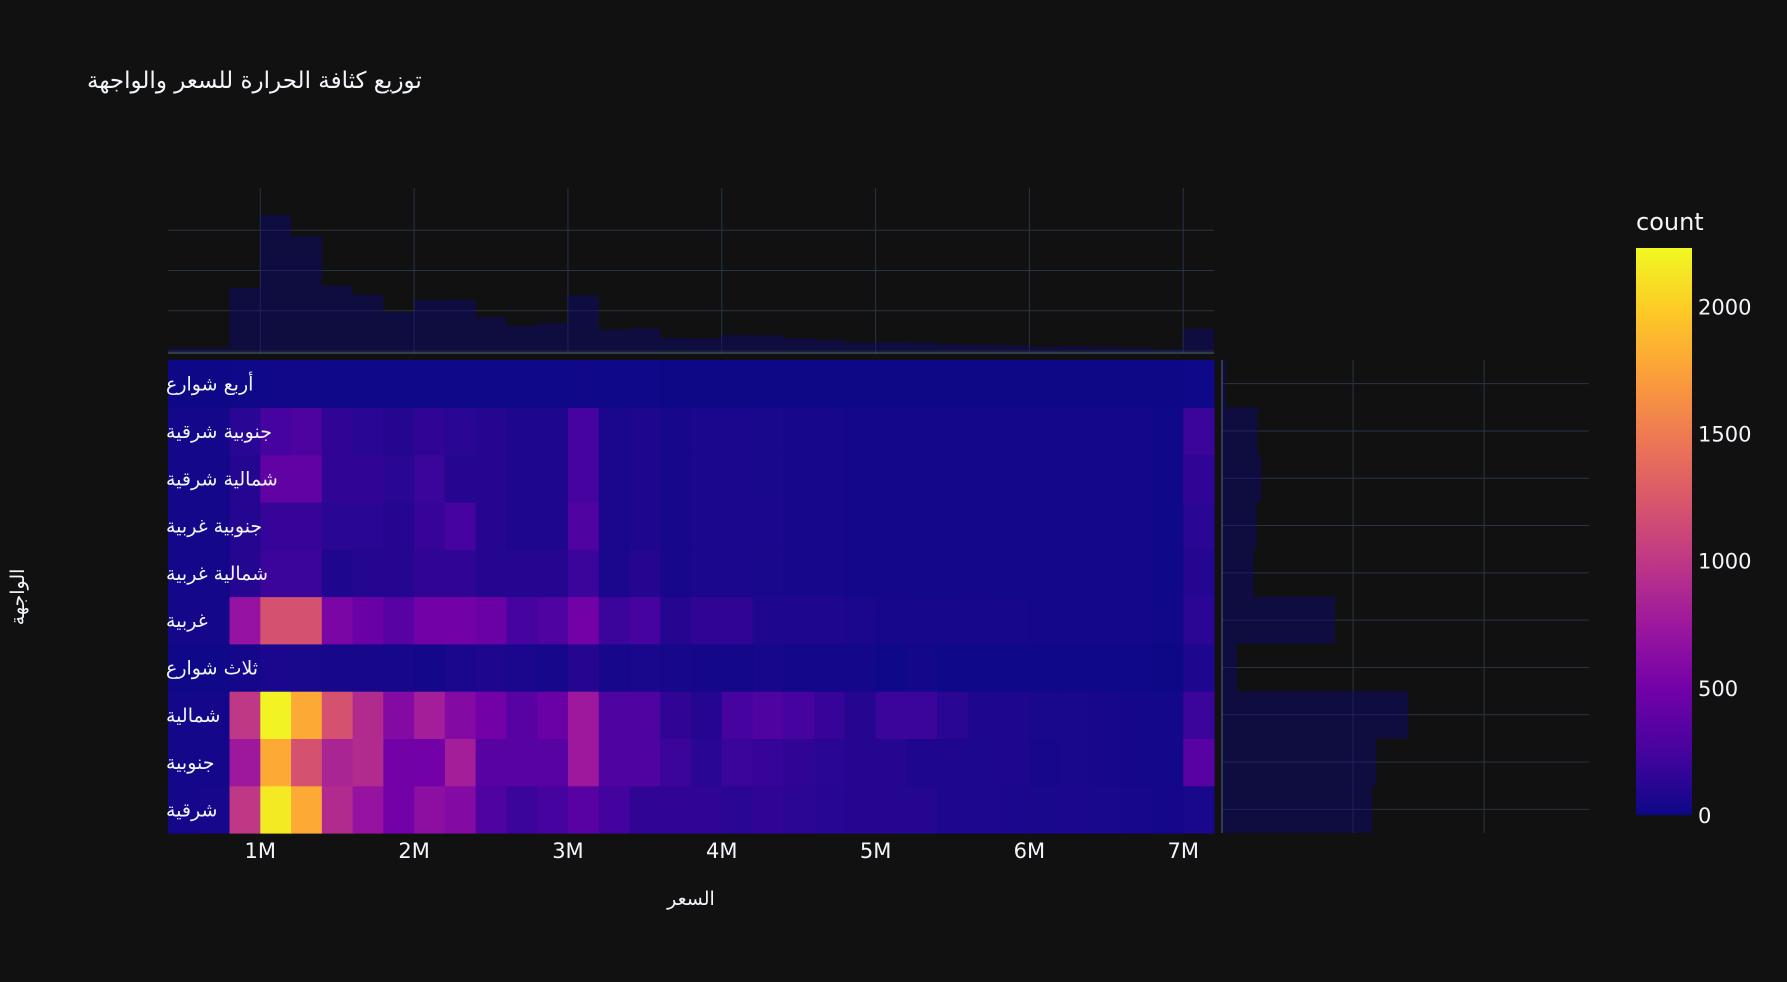  I want to click on colorbar-gradient, so click(1664, 531).